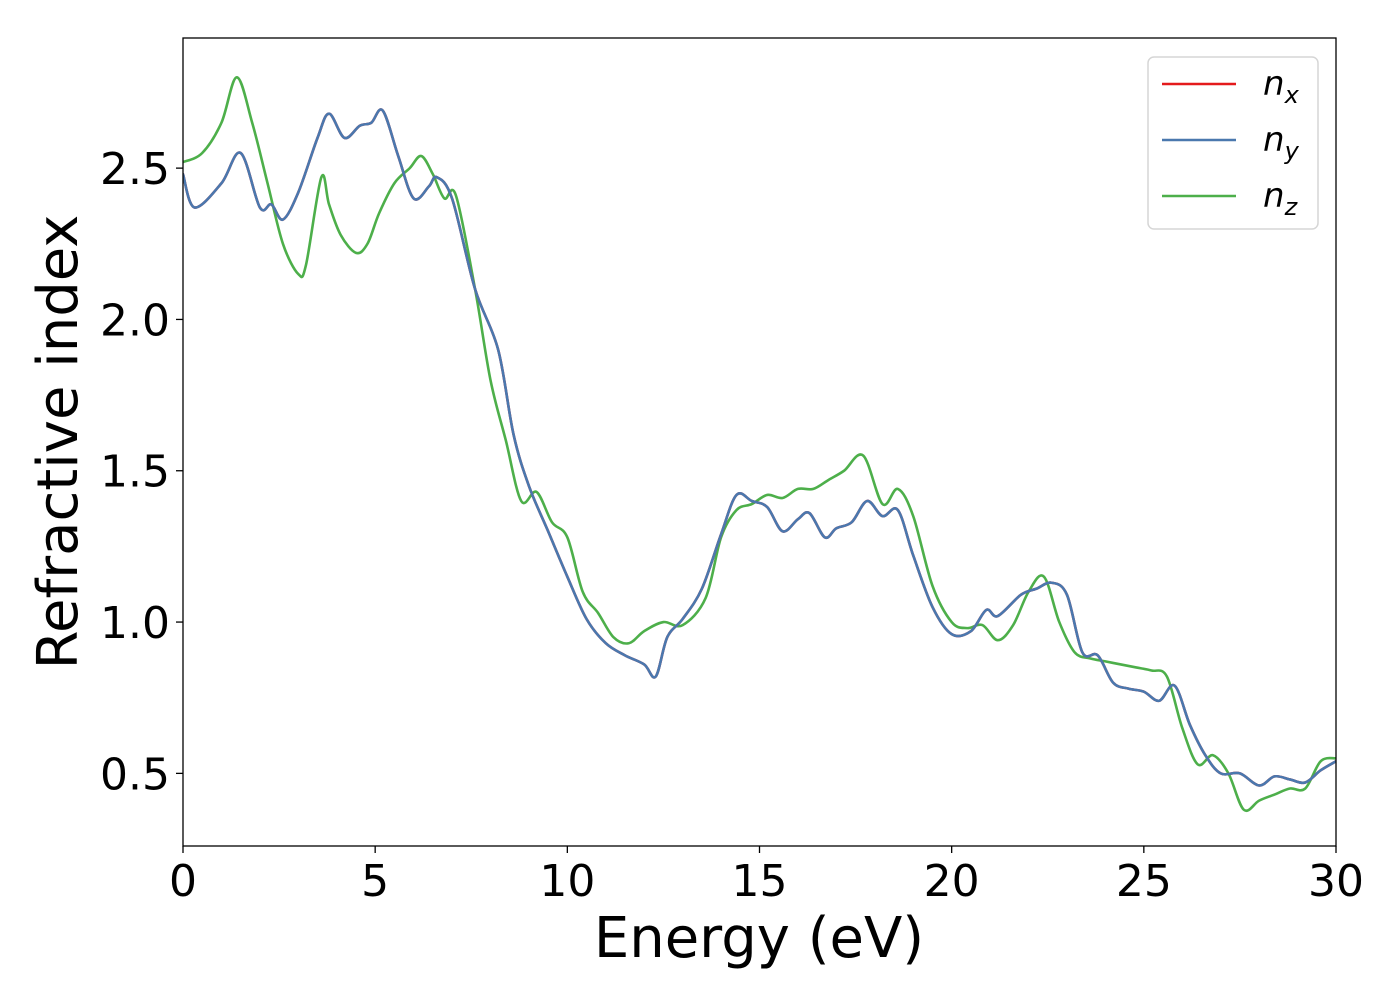 This screenshot has width=1400, height=1000. Describe the element at coordinates (759, 938) in the screenshot. I see `x-axis-title: Energy (eV)` at that location.